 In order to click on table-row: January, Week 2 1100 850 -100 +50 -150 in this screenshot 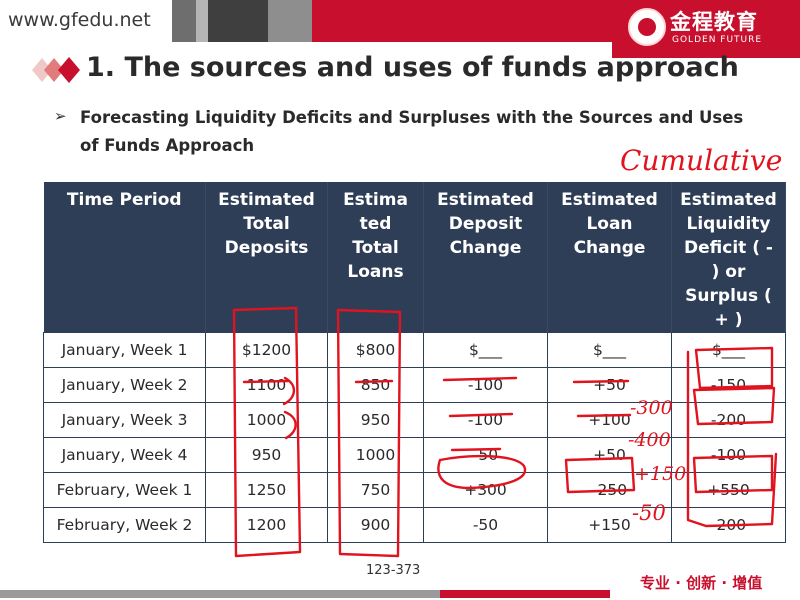, I will do `click(414, 385)`.